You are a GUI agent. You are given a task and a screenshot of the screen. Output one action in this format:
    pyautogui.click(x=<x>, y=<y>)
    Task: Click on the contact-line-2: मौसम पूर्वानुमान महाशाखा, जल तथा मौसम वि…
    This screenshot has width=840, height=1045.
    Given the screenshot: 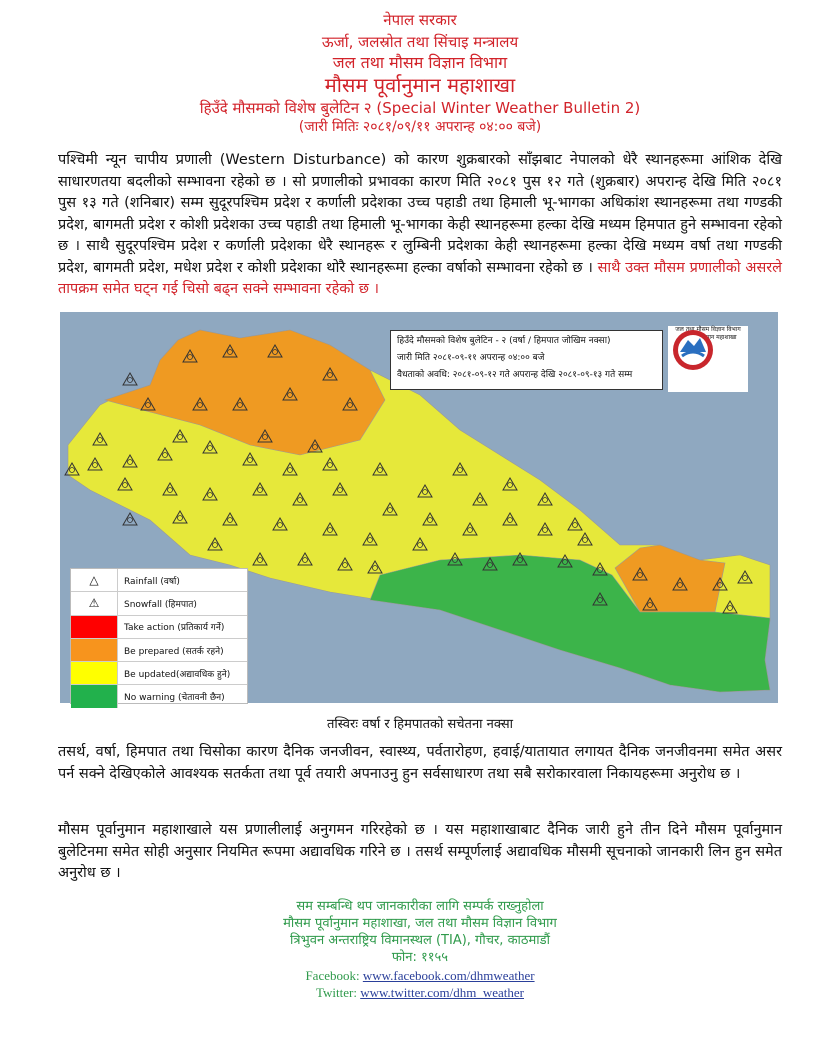 What is the action you would take?
    pyautogui.click(x=420, y=923)
    